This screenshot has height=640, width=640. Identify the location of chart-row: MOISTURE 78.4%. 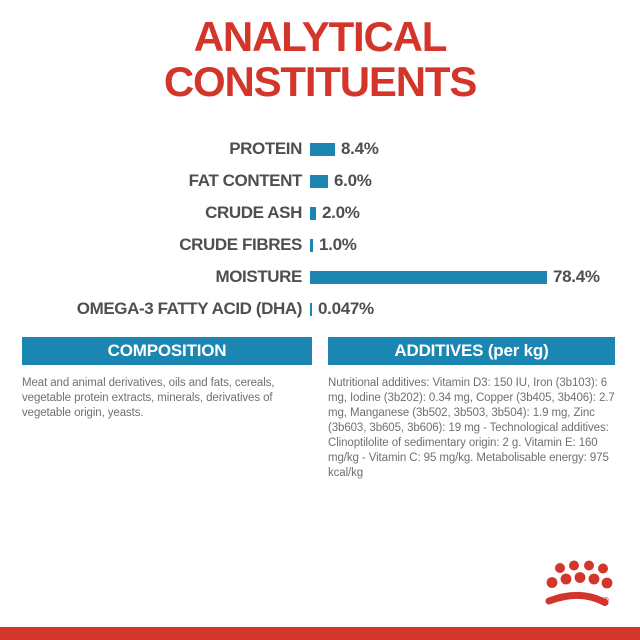
(320, 277).